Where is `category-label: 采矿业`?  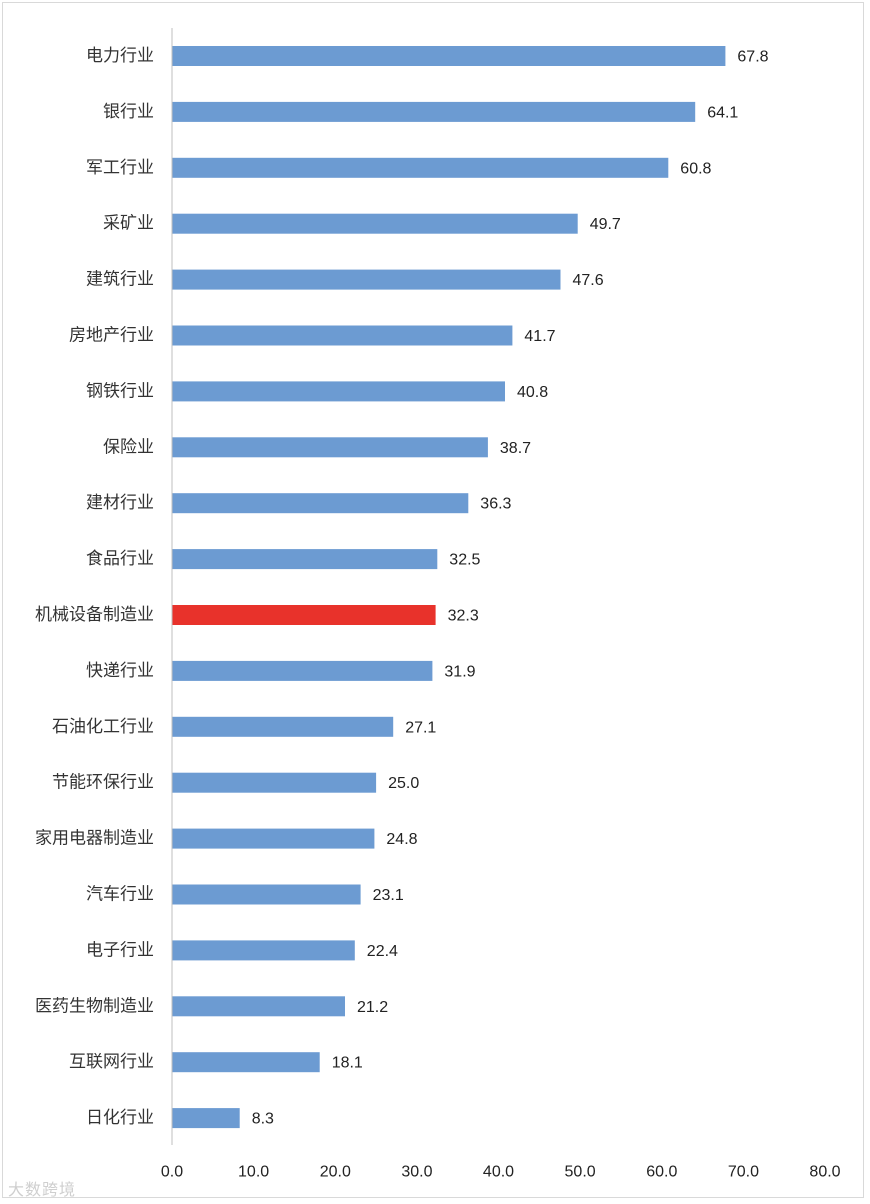 category-label: 采矿业 is located at coordinates (128, 224).